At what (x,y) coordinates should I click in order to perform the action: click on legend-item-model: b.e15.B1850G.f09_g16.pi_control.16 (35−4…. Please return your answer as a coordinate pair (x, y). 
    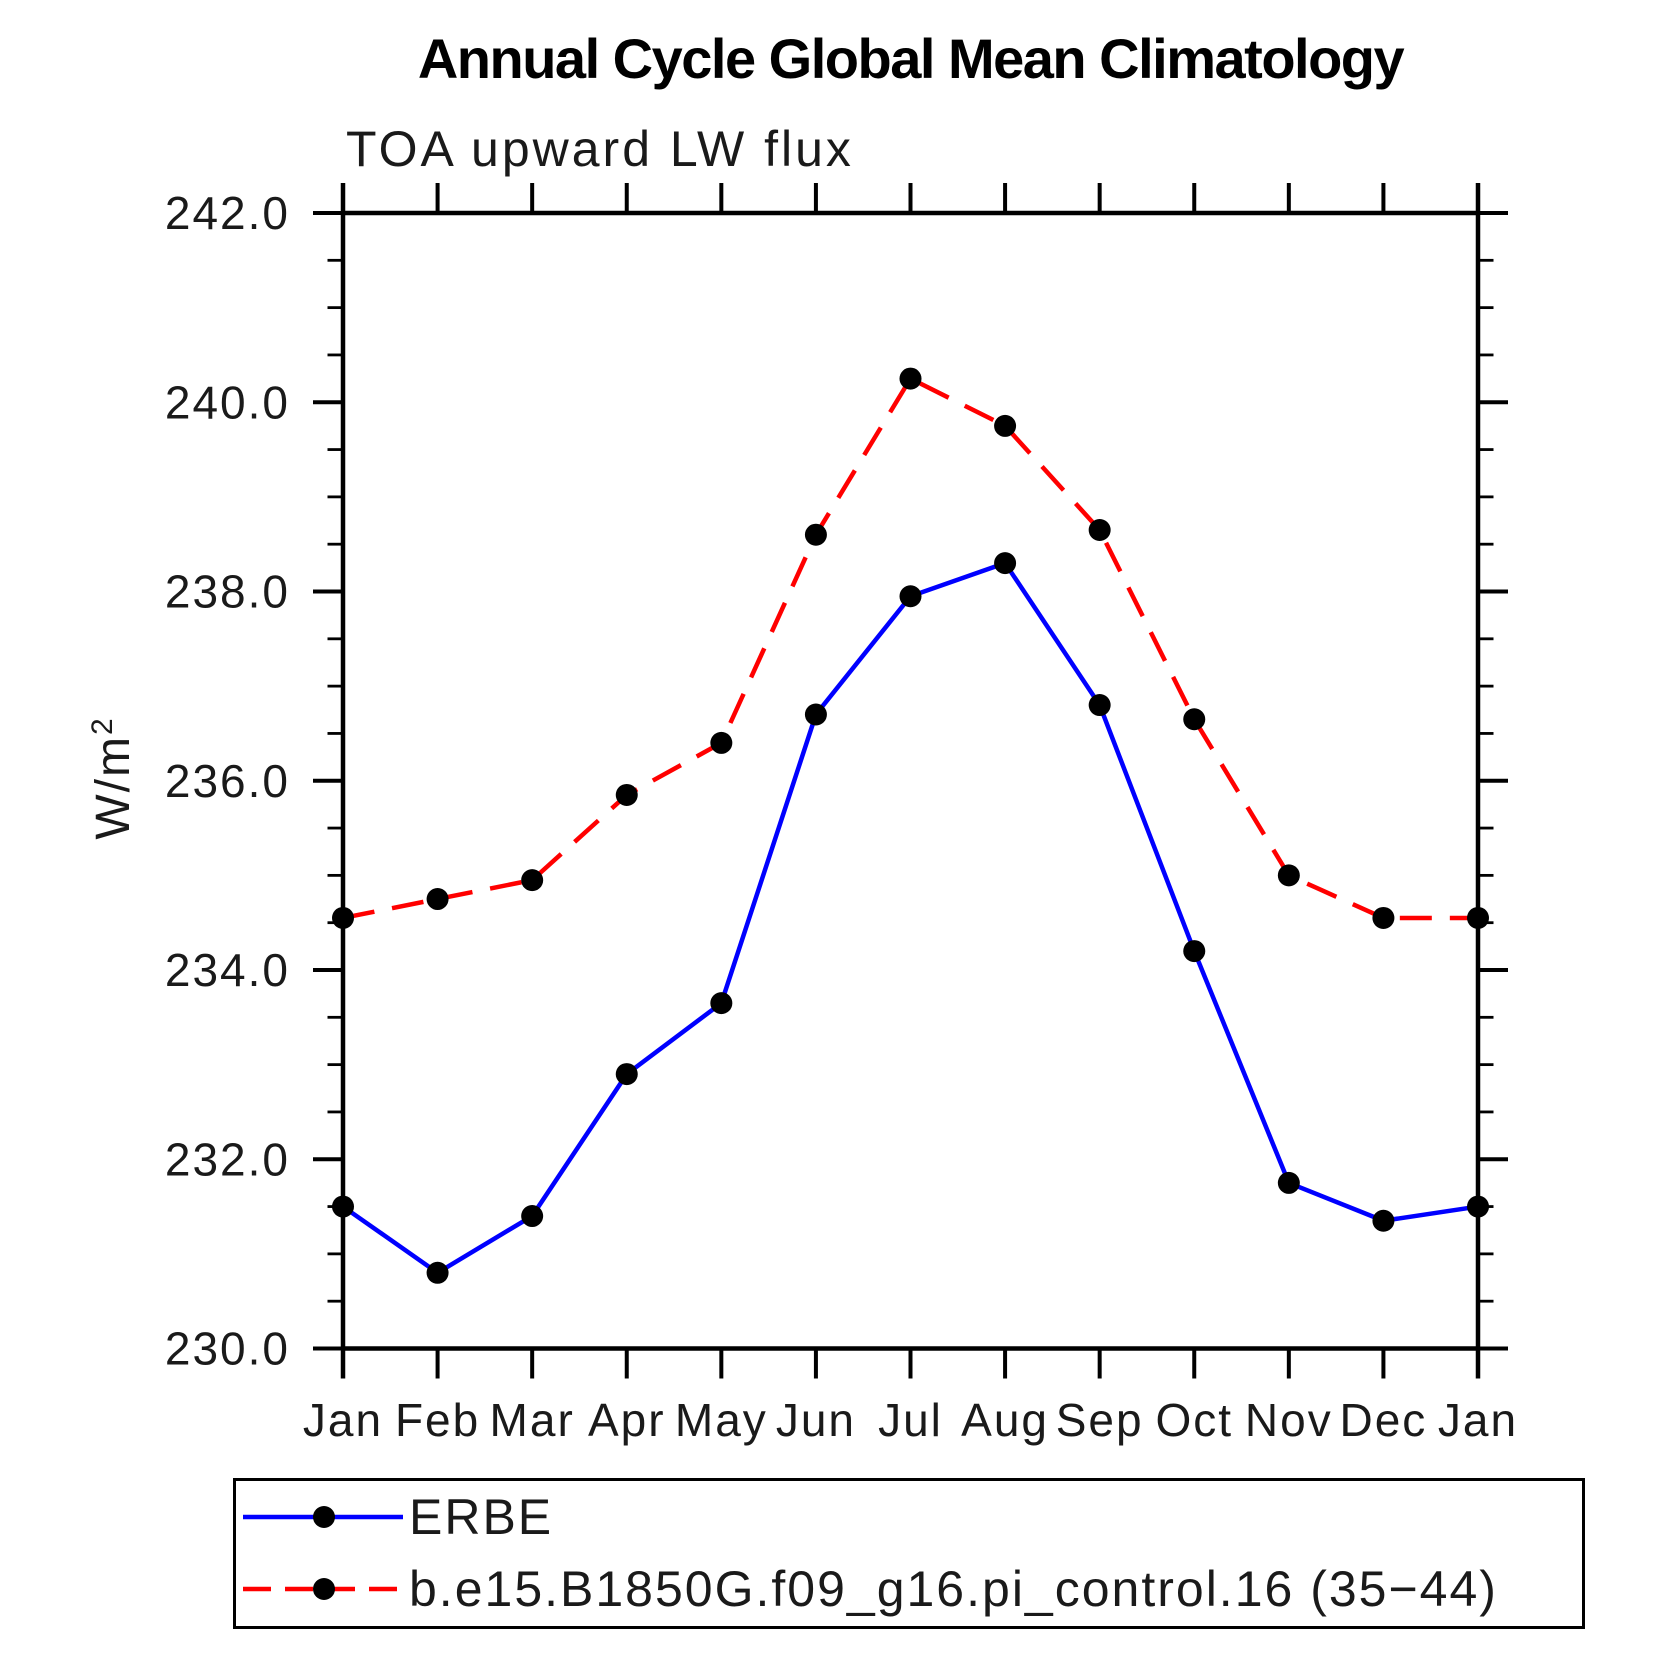
    Looking at the image, I should click on (909, 1589).